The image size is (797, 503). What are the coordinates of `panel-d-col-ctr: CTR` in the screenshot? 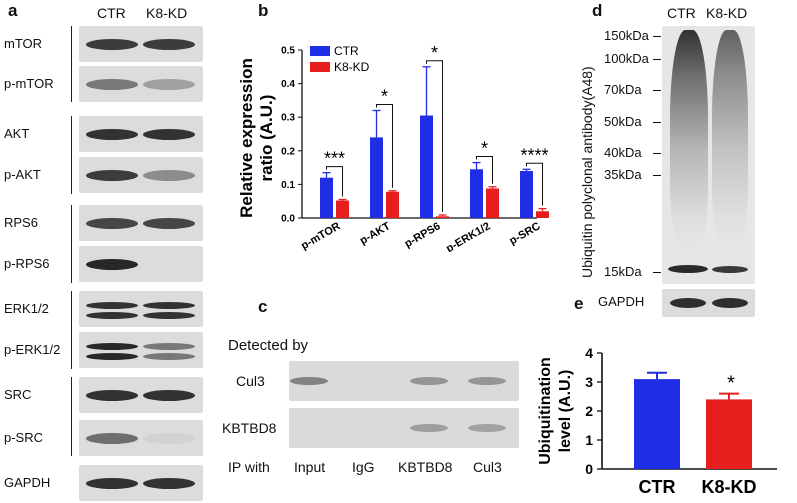 It's located at (681, 13).